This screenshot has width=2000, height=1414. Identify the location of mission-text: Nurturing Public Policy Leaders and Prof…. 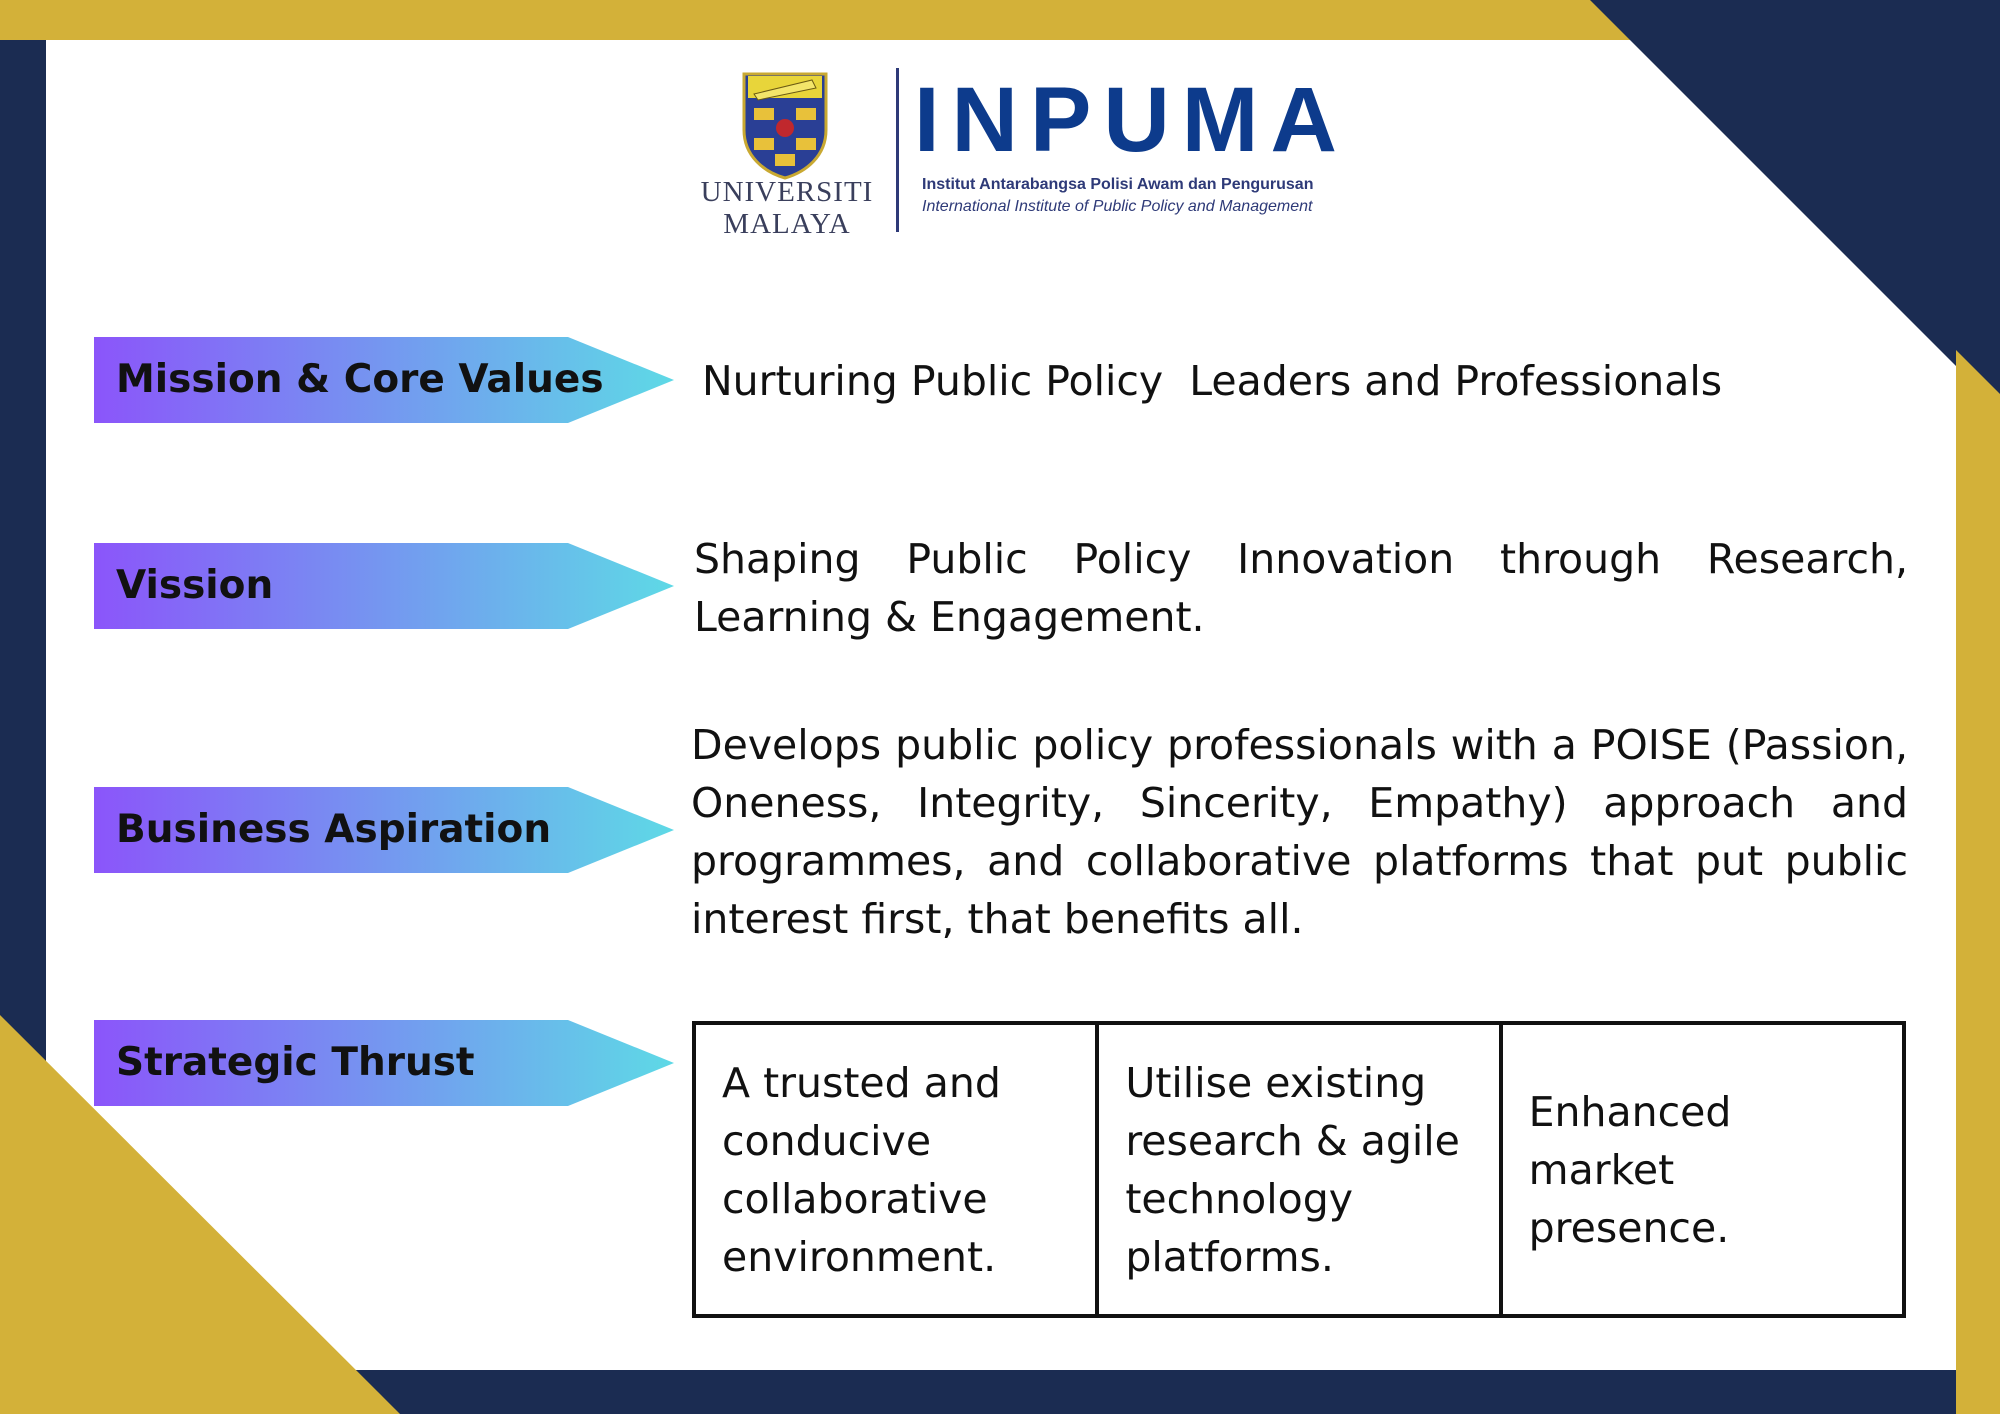
(1212, 381).